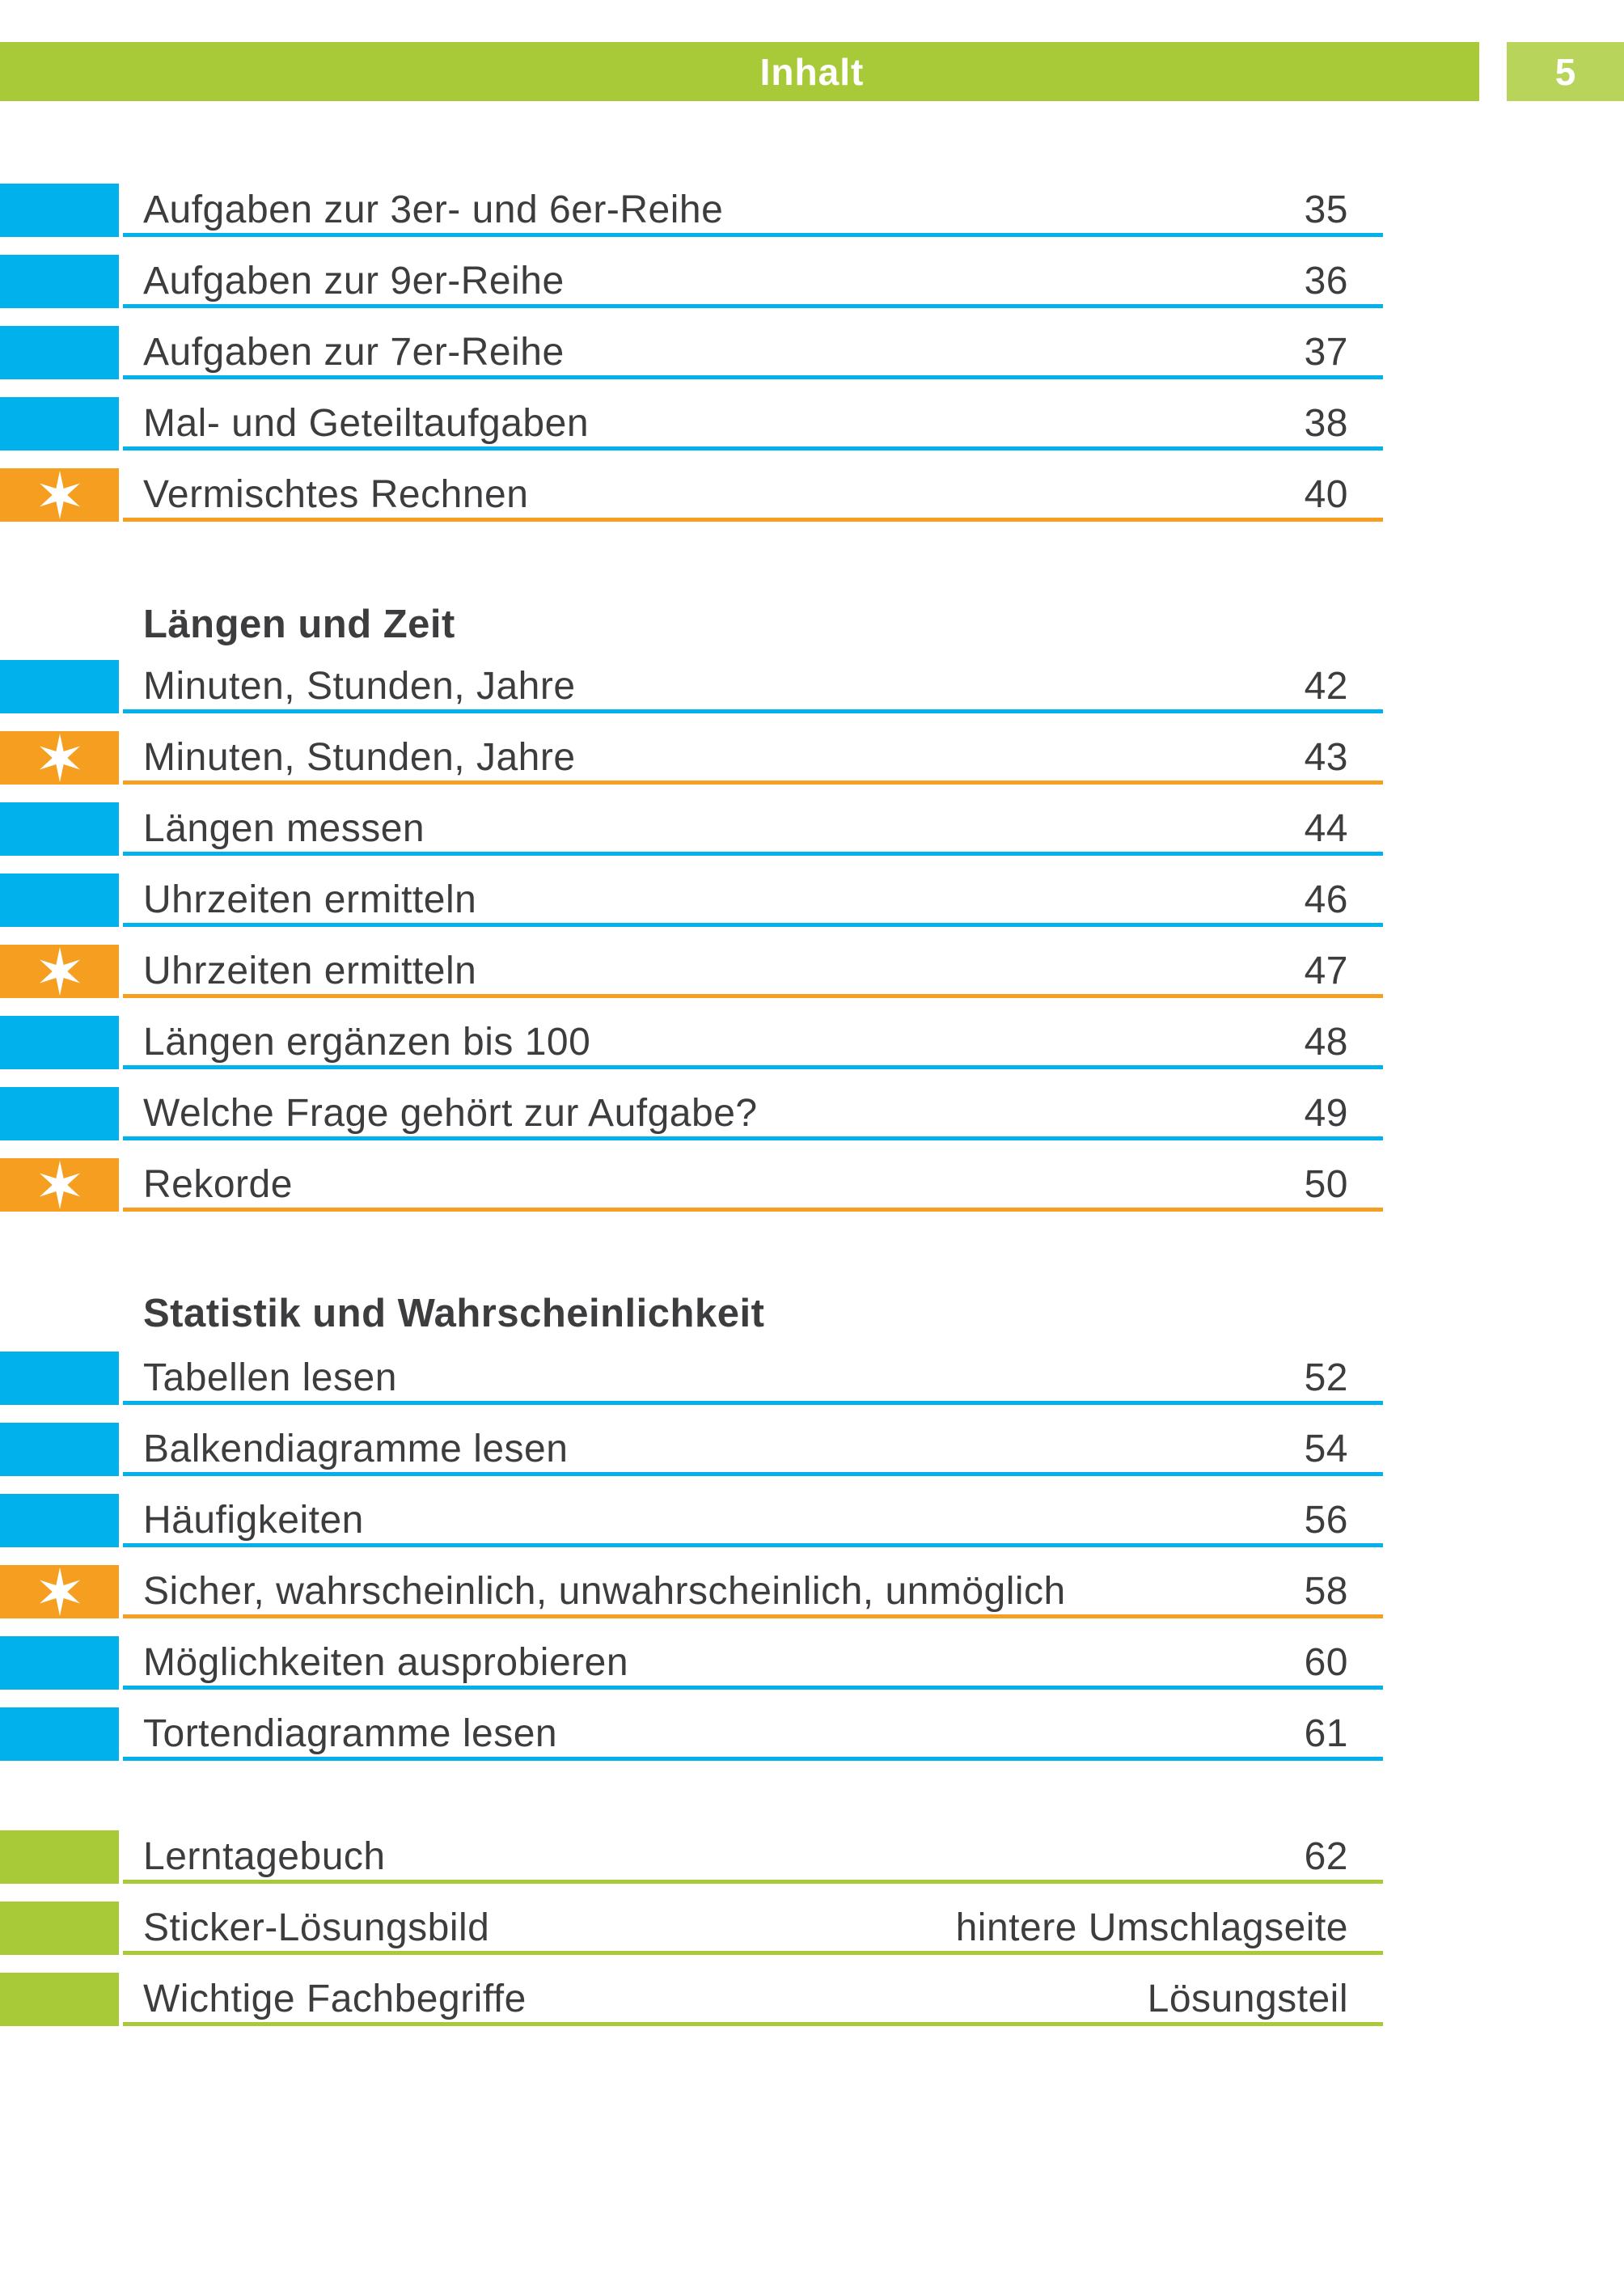 This screenshot has width=1624, height=2293. What do you see at coordinates (454, 1313) in the screenshot?
I see `section-heading: Statistik und Wahrscheinlichkeit` at bounding box center [454, 1313].